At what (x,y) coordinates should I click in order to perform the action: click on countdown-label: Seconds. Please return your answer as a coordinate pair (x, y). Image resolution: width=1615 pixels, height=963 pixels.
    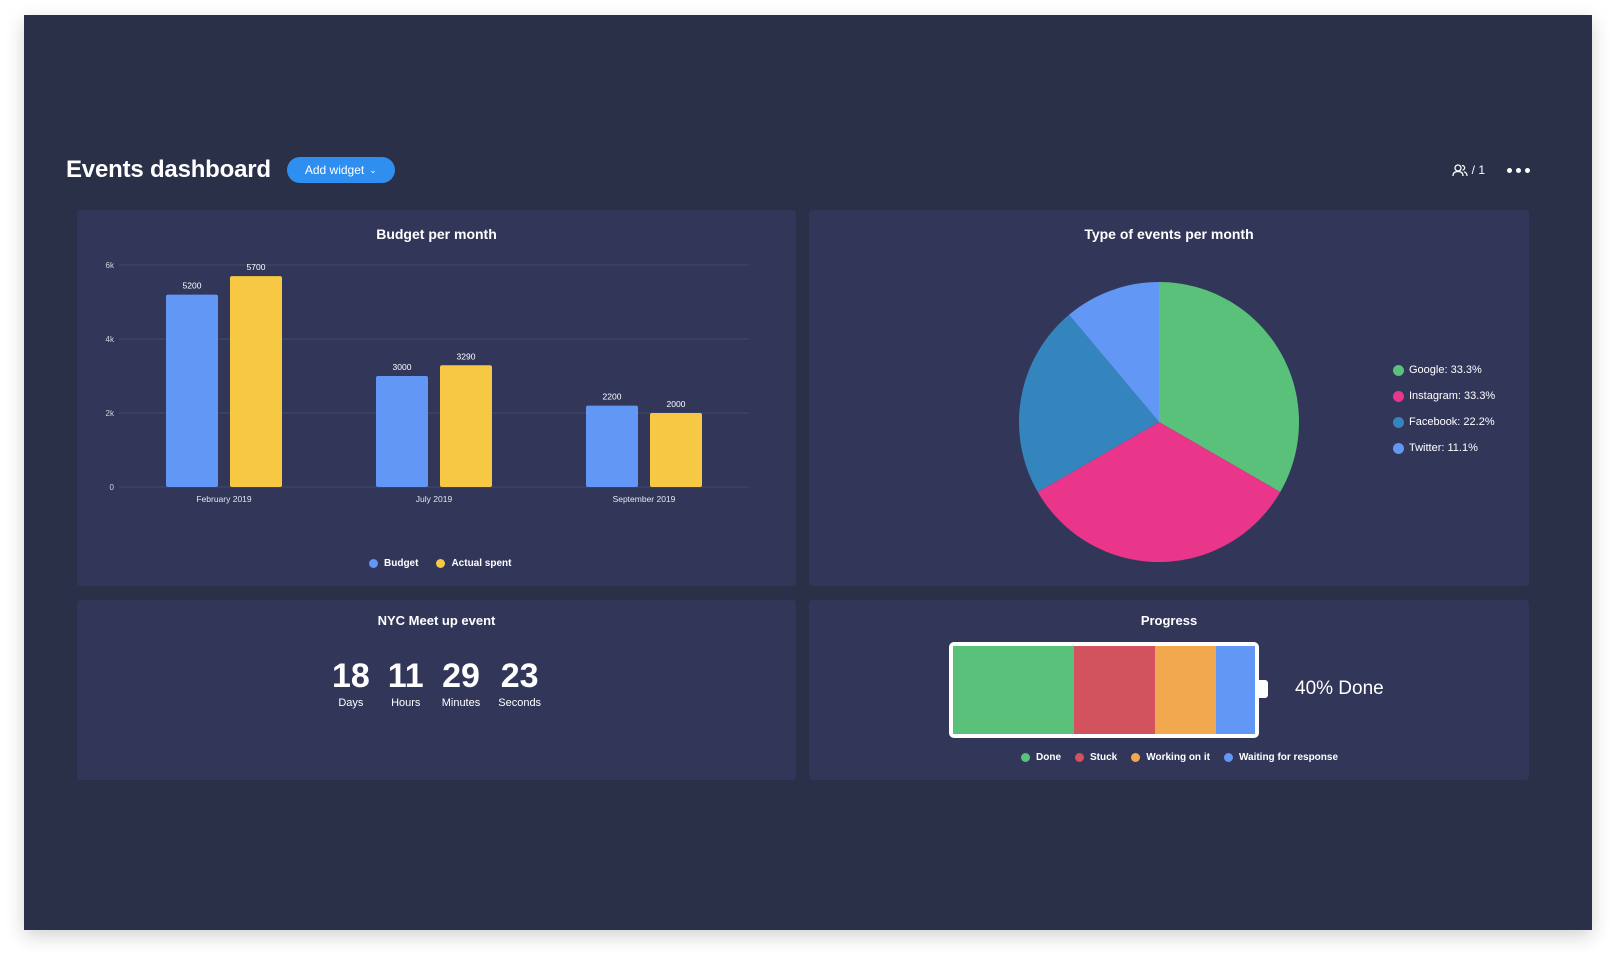
    Looking at the image, I should click on (520, 703).